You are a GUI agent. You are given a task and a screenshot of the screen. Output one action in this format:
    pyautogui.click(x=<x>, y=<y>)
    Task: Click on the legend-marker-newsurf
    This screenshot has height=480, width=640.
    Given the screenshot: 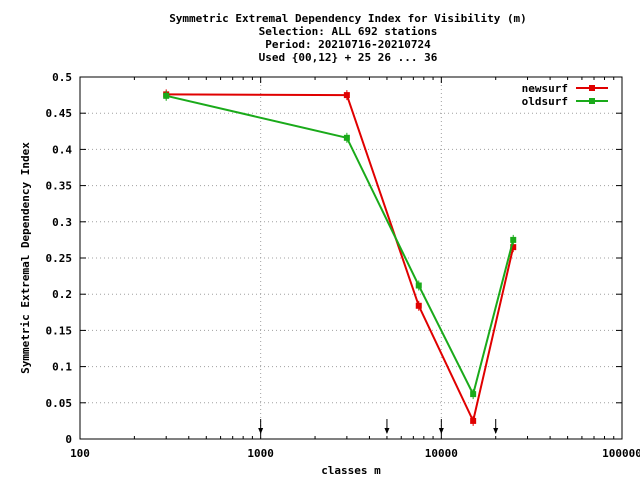 What is the action you would take?
    pyautogui.click(x=592, y=88)
    